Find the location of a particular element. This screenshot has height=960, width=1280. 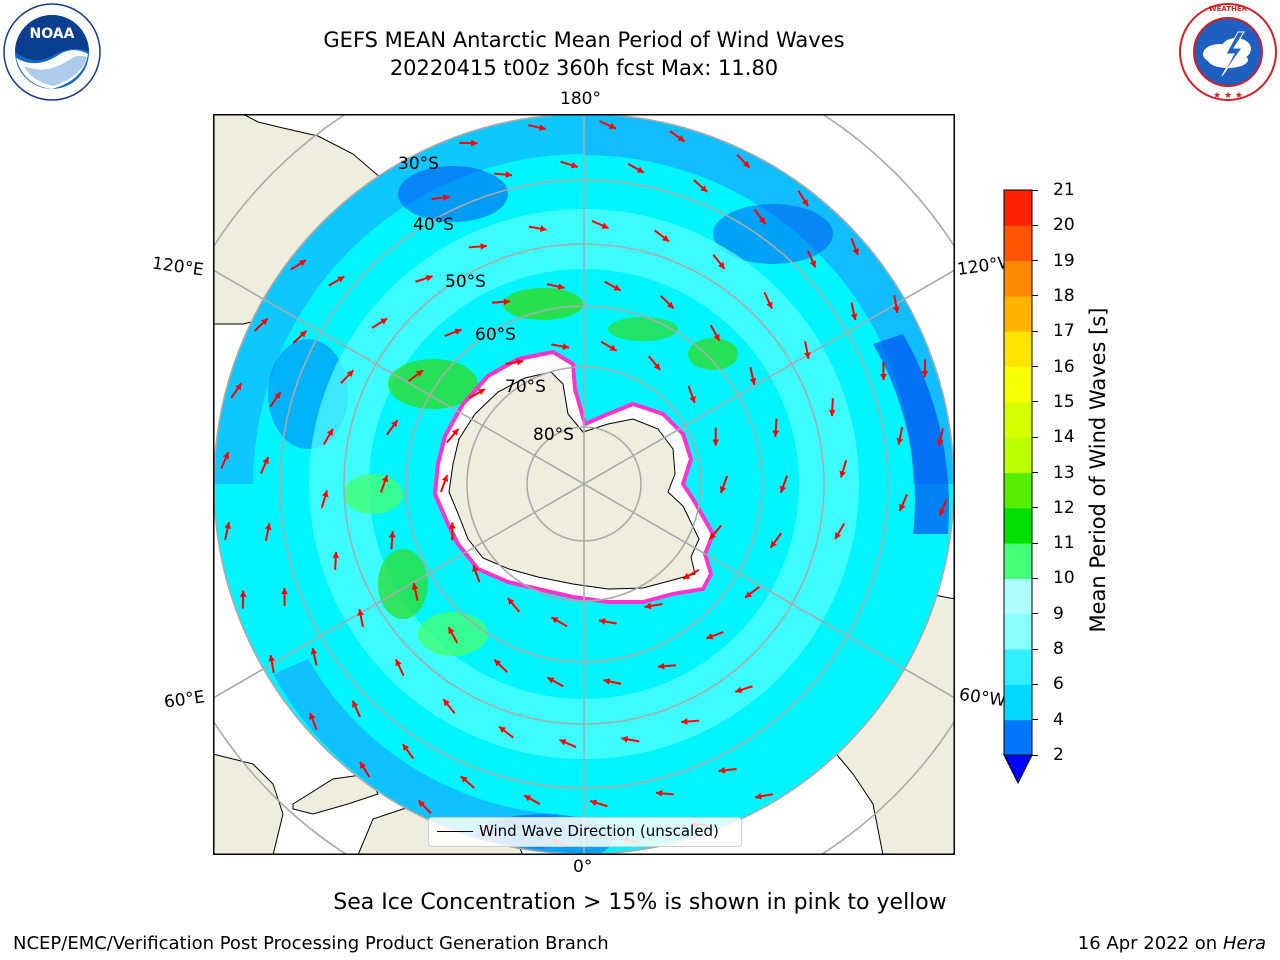

colorbar-tick-label: 10 is located at coordinates (1064, 578).